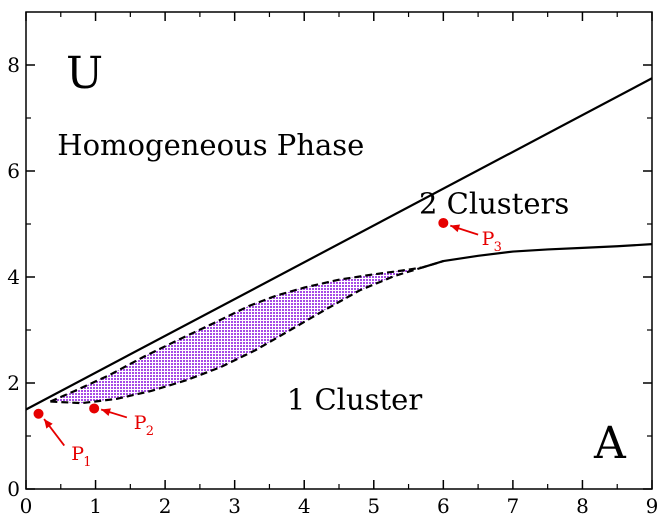 This screenshot has height=521, width=657. I want to click on y-tick-label: 6, so click(13, 171).